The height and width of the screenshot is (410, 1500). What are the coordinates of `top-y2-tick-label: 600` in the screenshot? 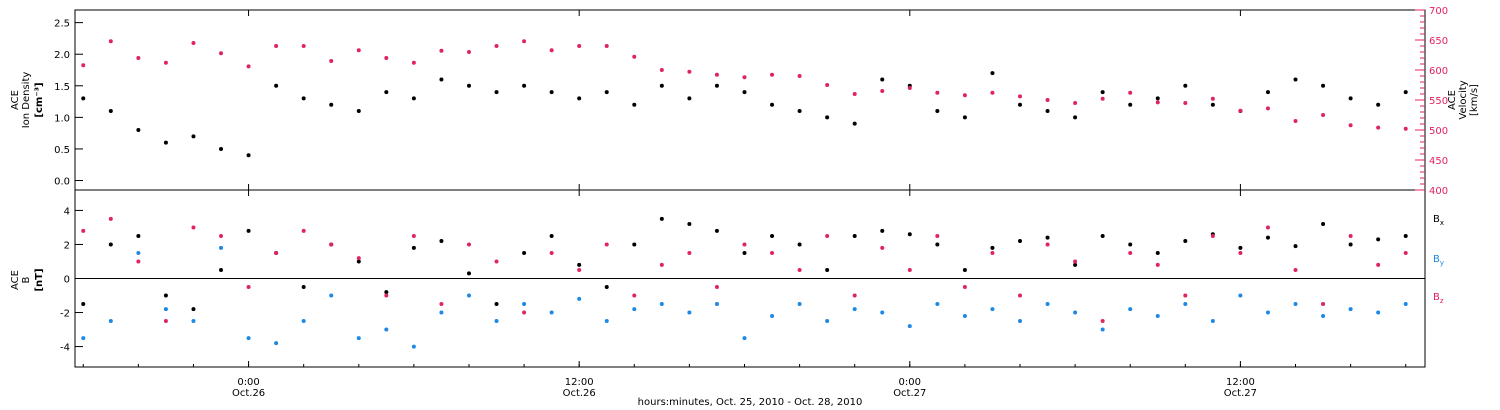 It's located at (1438, 71).